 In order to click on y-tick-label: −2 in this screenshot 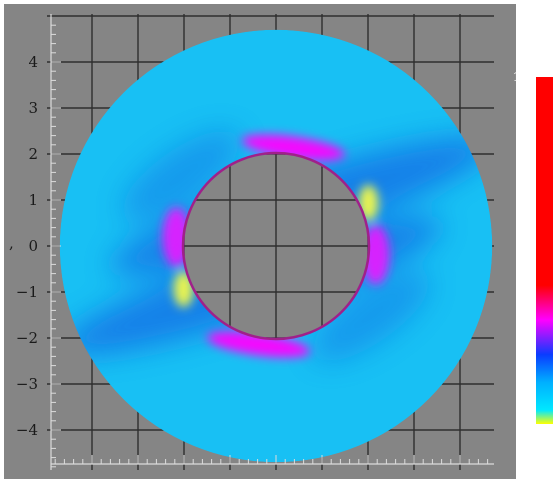, I will do `click(27, 338)`.